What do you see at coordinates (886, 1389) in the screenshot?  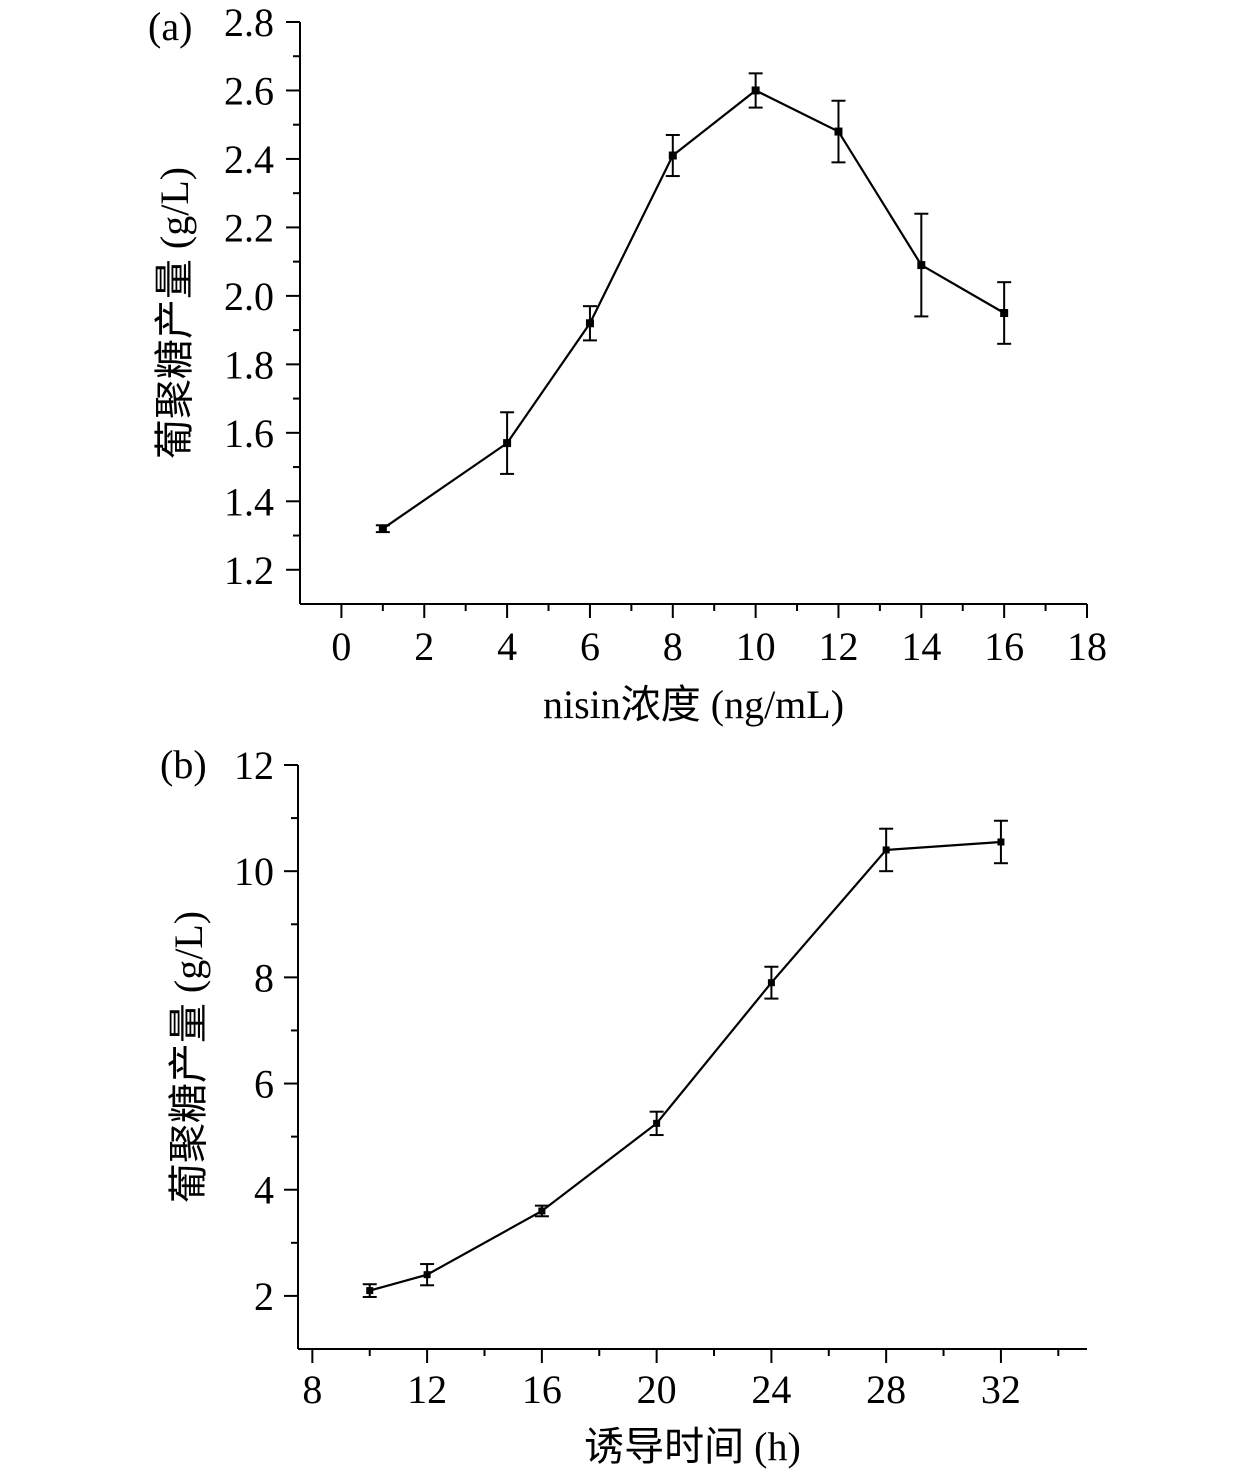 I see `x-tick-label: 28` at bounding box center [886, 1389].